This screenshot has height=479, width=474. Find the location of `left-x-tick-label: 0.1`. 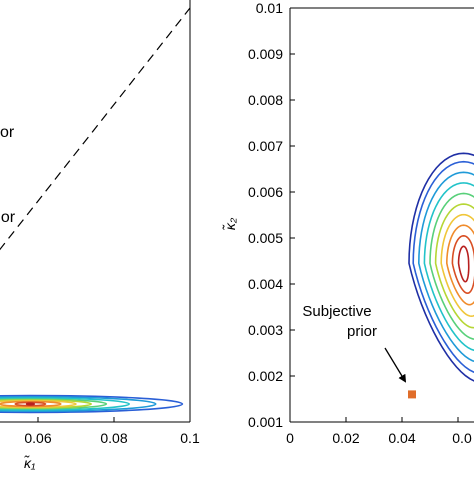

left-x-tick-label: 0.1 is located at coordinates (190, 438).